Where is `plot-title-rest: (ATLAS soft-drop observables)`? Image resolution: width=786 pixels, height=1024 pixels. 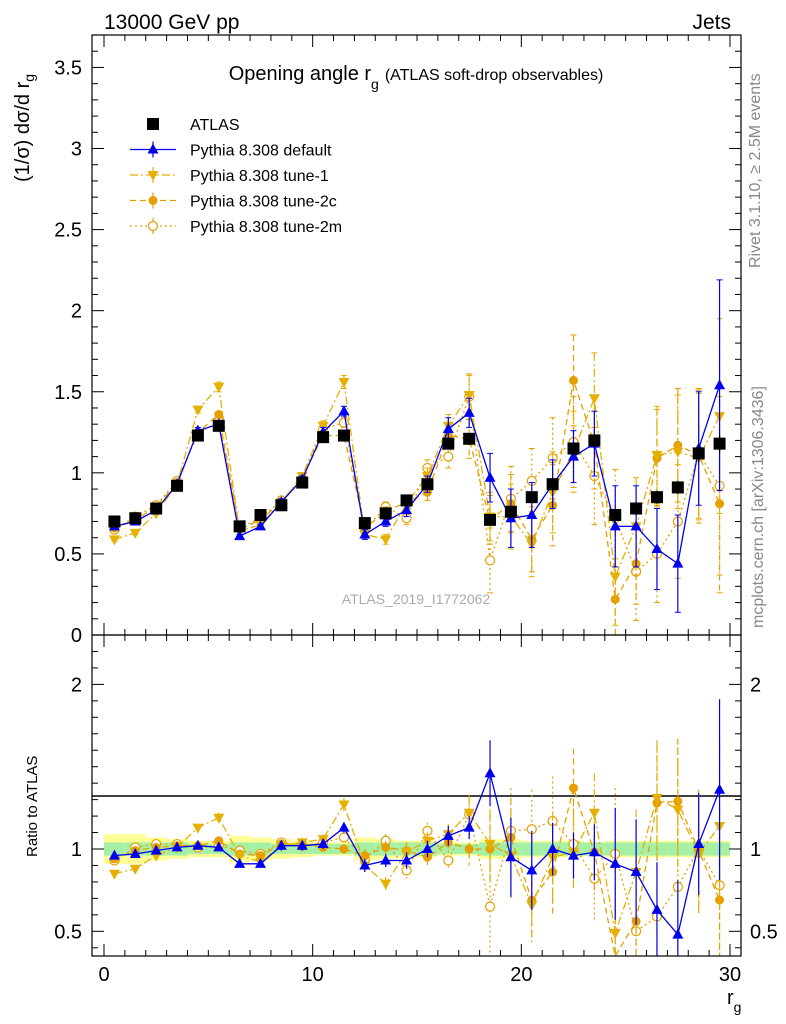
plot-title-rest: (ATLAS soft-drop observables) is located at coordinates (494, 75).